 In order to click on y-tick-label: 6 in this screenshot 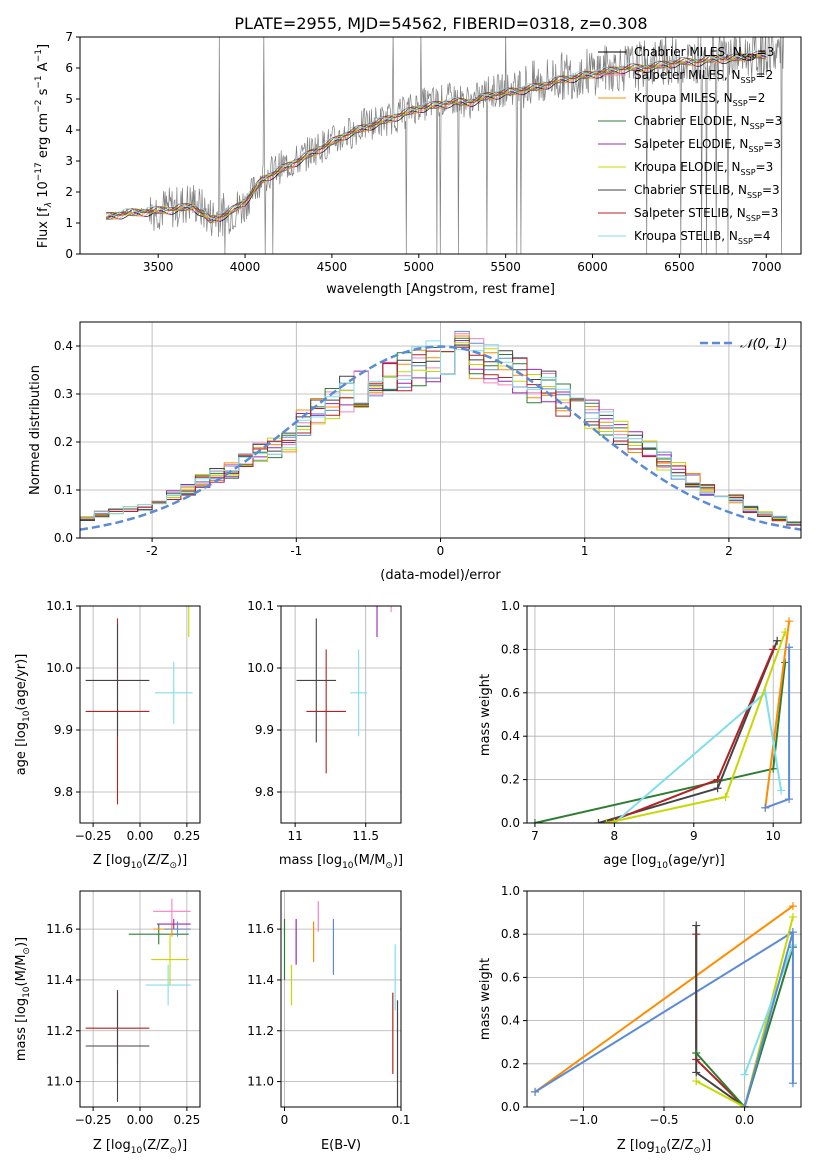, I will do `click(69, 68)`.